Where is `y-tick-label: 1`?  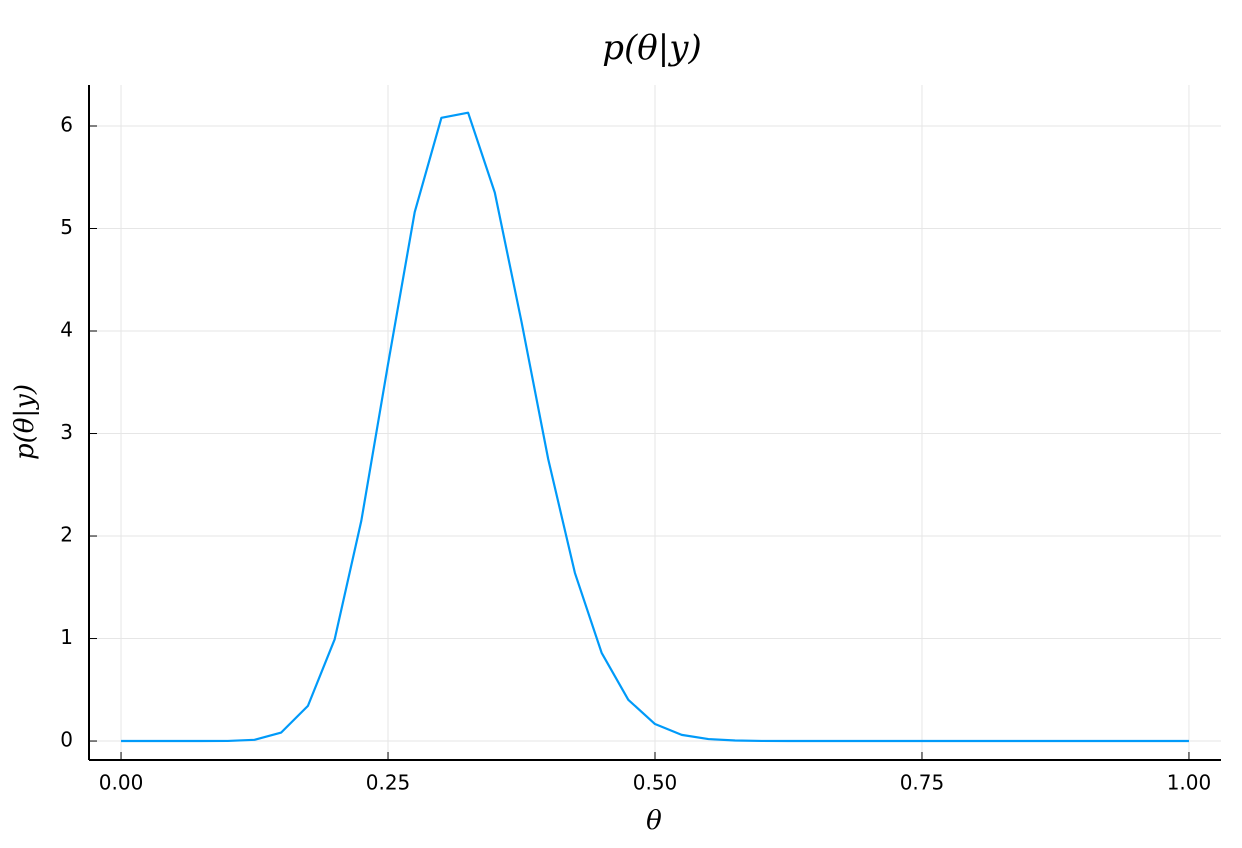
y-tick-label: 1 is located at coordinates (66, 637).